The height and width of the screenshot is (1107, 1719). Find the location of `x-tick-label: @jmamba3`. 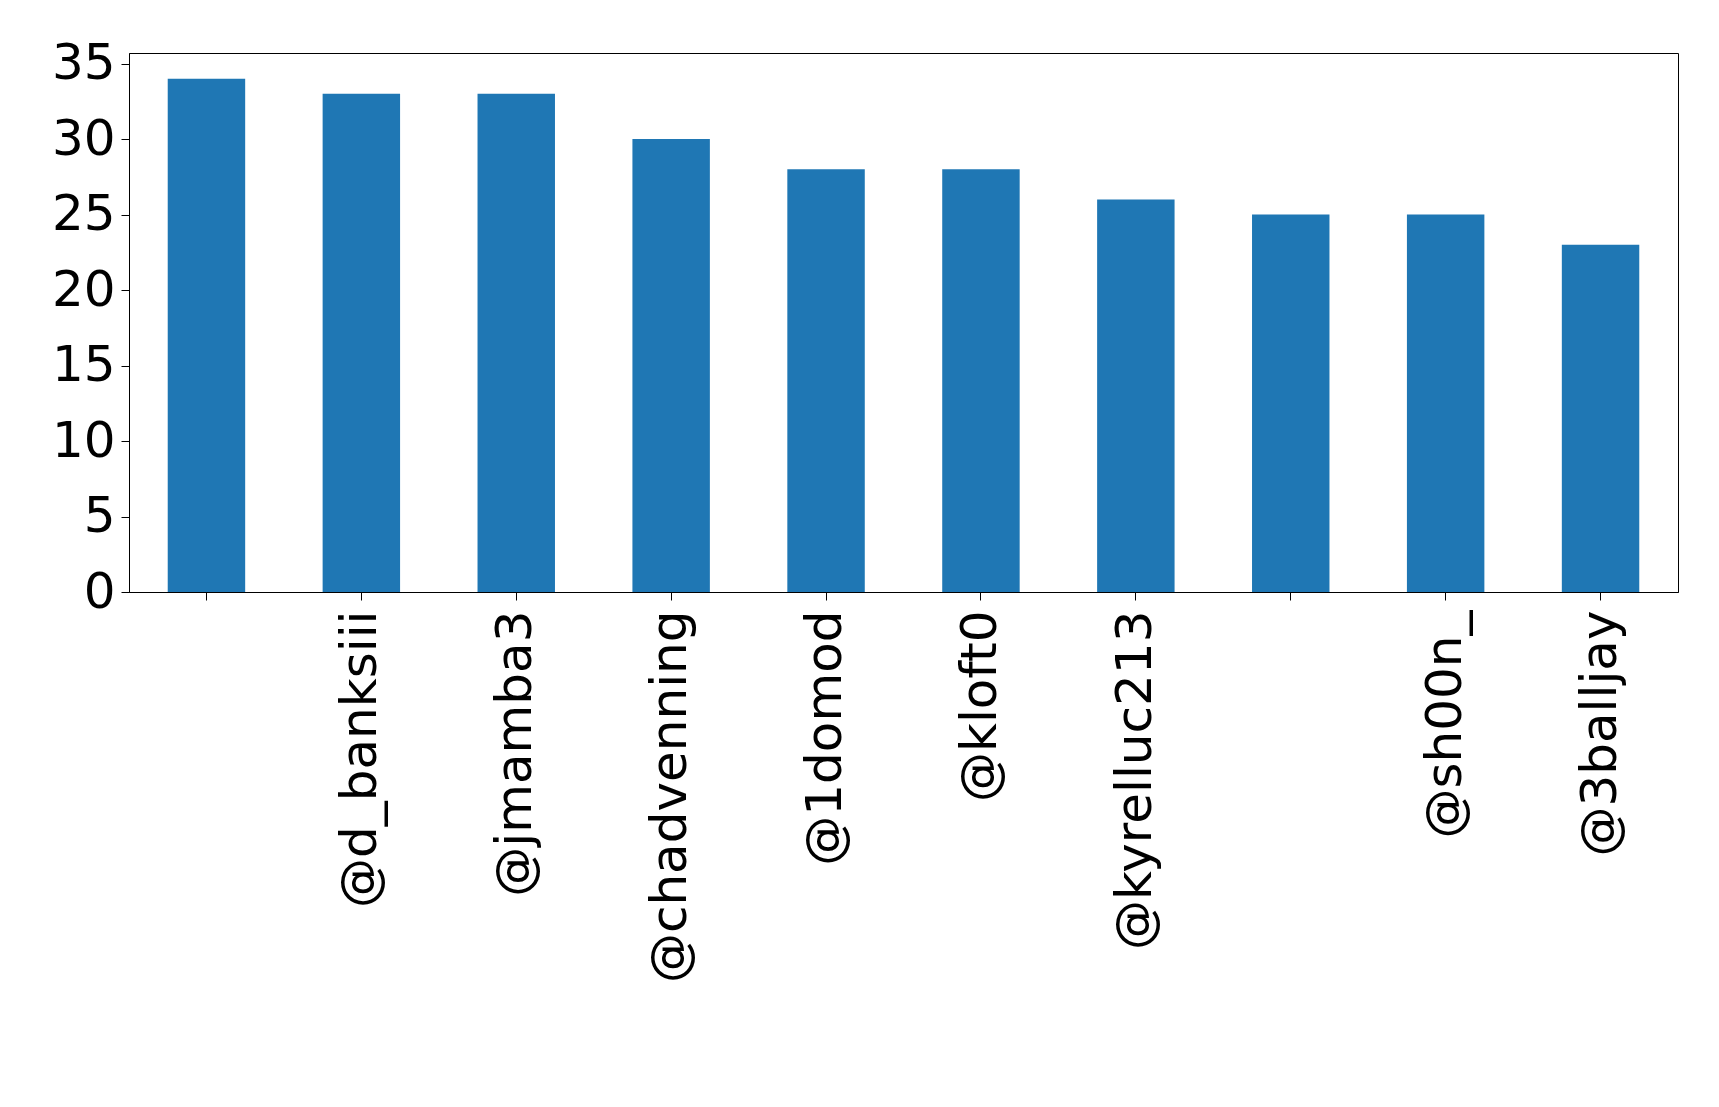

x-tick-label: @jmamba3 is located at coordinates (514, 753).